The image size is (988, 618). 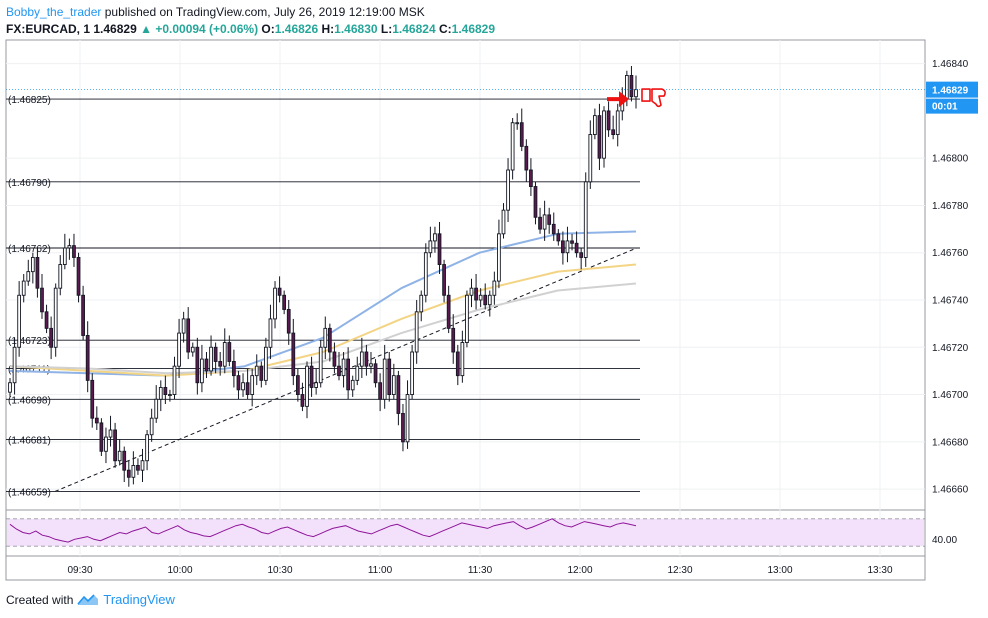 I want to click on x-tick-label: 10:00, so click(x=179, y=570).